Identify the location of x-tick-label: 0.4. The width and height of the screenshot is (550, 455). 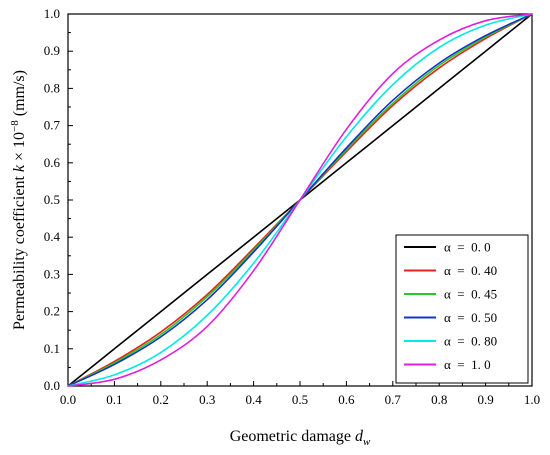
(253, 399).